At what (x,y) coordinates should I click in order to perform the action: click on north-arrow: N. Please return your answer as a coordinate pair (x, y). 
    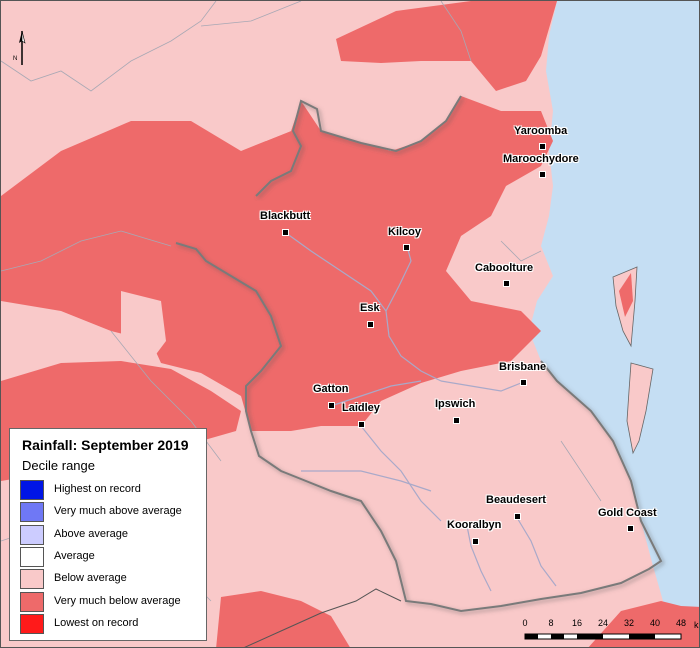
    Looking at the image, I should click on (19, 49).